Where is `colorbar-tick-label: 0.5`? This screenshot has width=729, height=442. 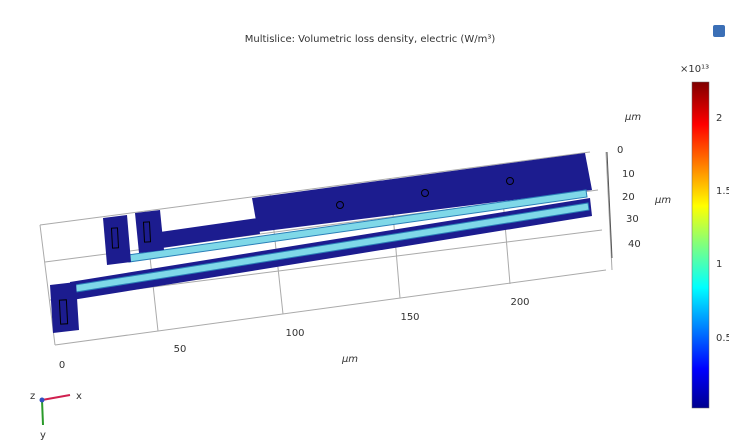
colorbar-tick-label: 0.5 is located at coordinates (722, 338).